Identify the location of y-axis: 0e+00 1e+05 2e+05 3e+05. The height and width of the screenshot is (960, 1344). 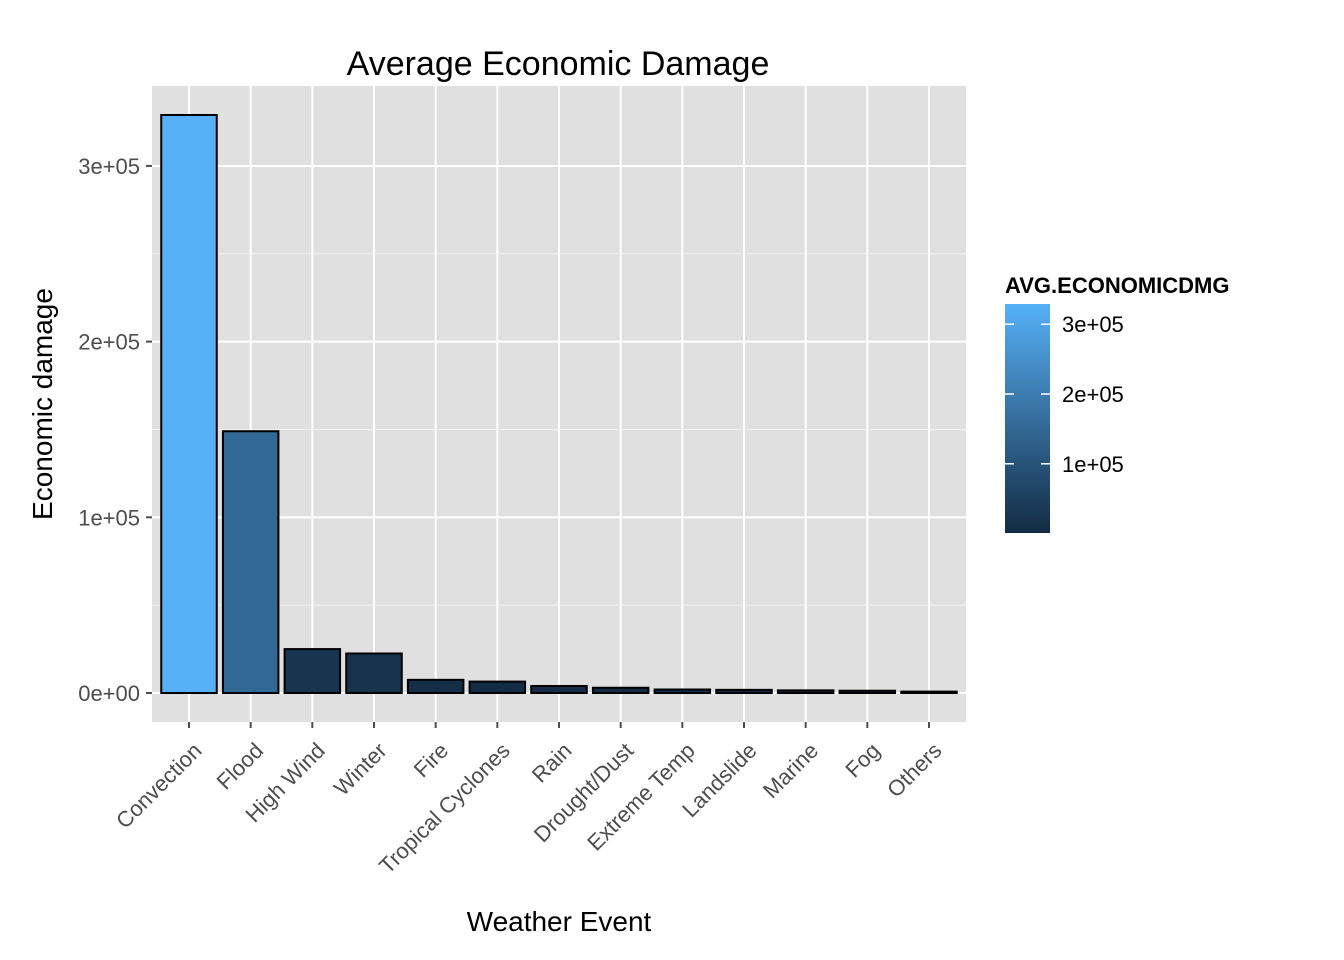
(115, 430).